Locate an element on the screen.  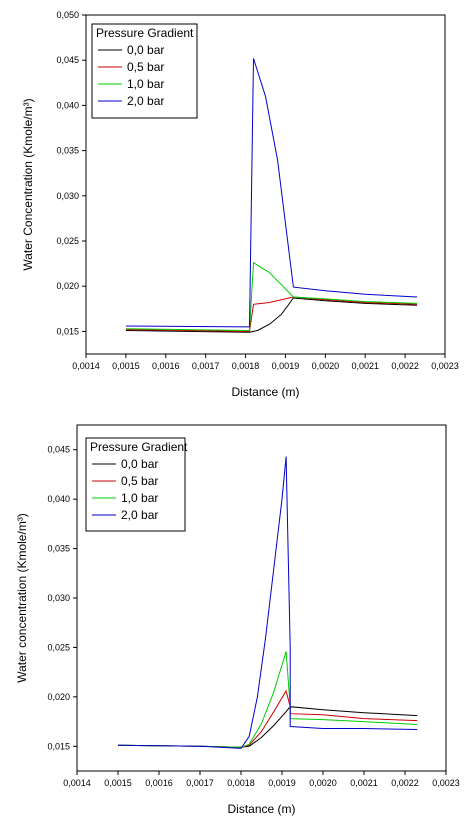
y-tick-label: 0,050 is located at coordinates (67, 15).